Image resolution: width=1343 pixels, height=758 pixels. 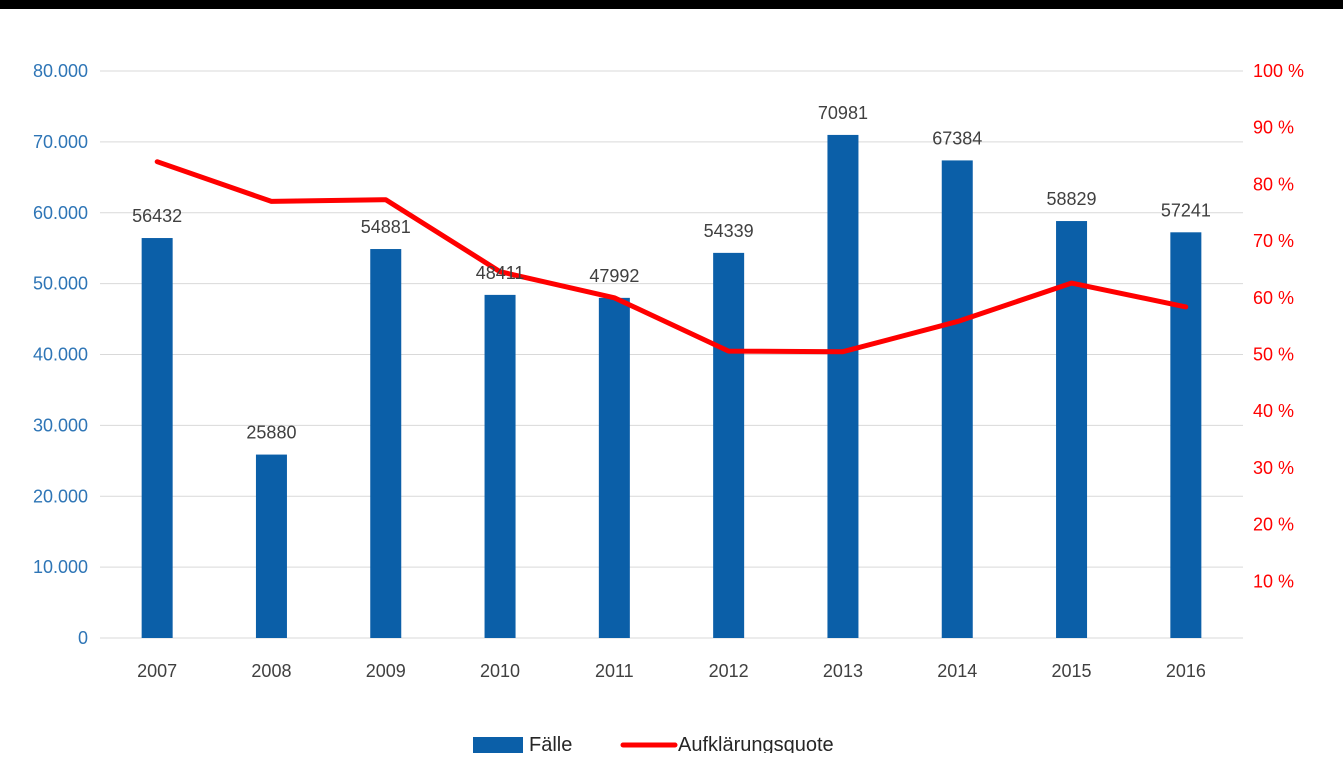 I want to click on left-axis-tick-label: 80.000, so click(x=60, y=71).